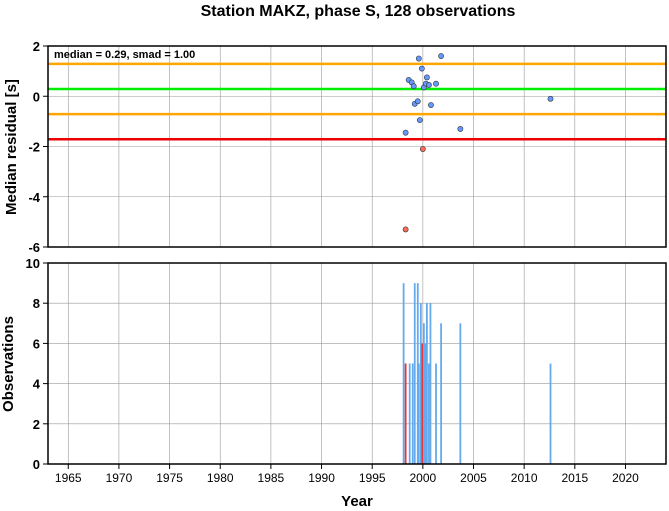  I want to click on observations-y-axis-label: Observations, so click(8, 364).